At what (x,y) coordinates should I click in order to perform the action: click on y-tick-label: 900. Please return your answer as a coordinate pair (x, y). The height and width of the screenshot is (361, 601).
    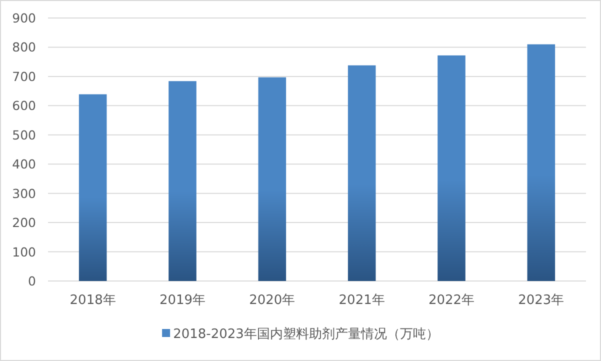
    Looking at the image, I should click on (24, 18).